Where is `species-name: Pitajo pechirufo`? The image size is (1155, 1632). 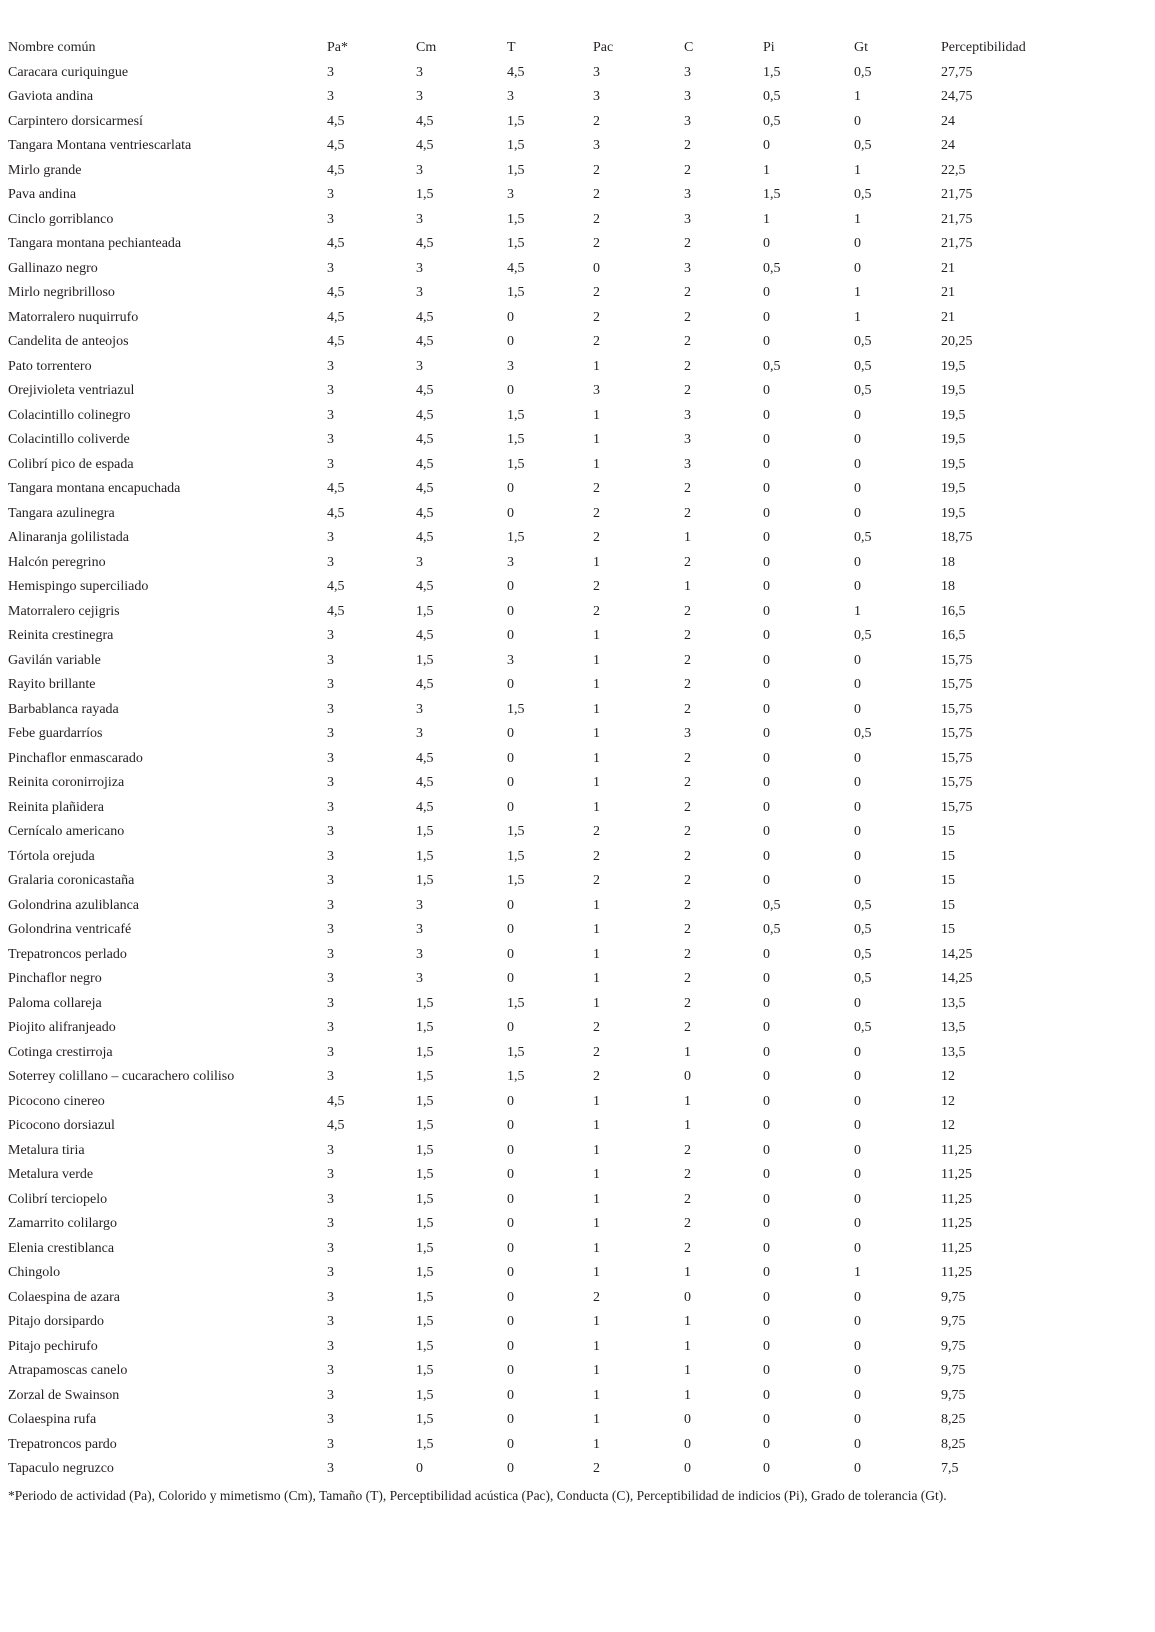 species-name: Pitajo pechirufo is located at coordinates (53, 1346).